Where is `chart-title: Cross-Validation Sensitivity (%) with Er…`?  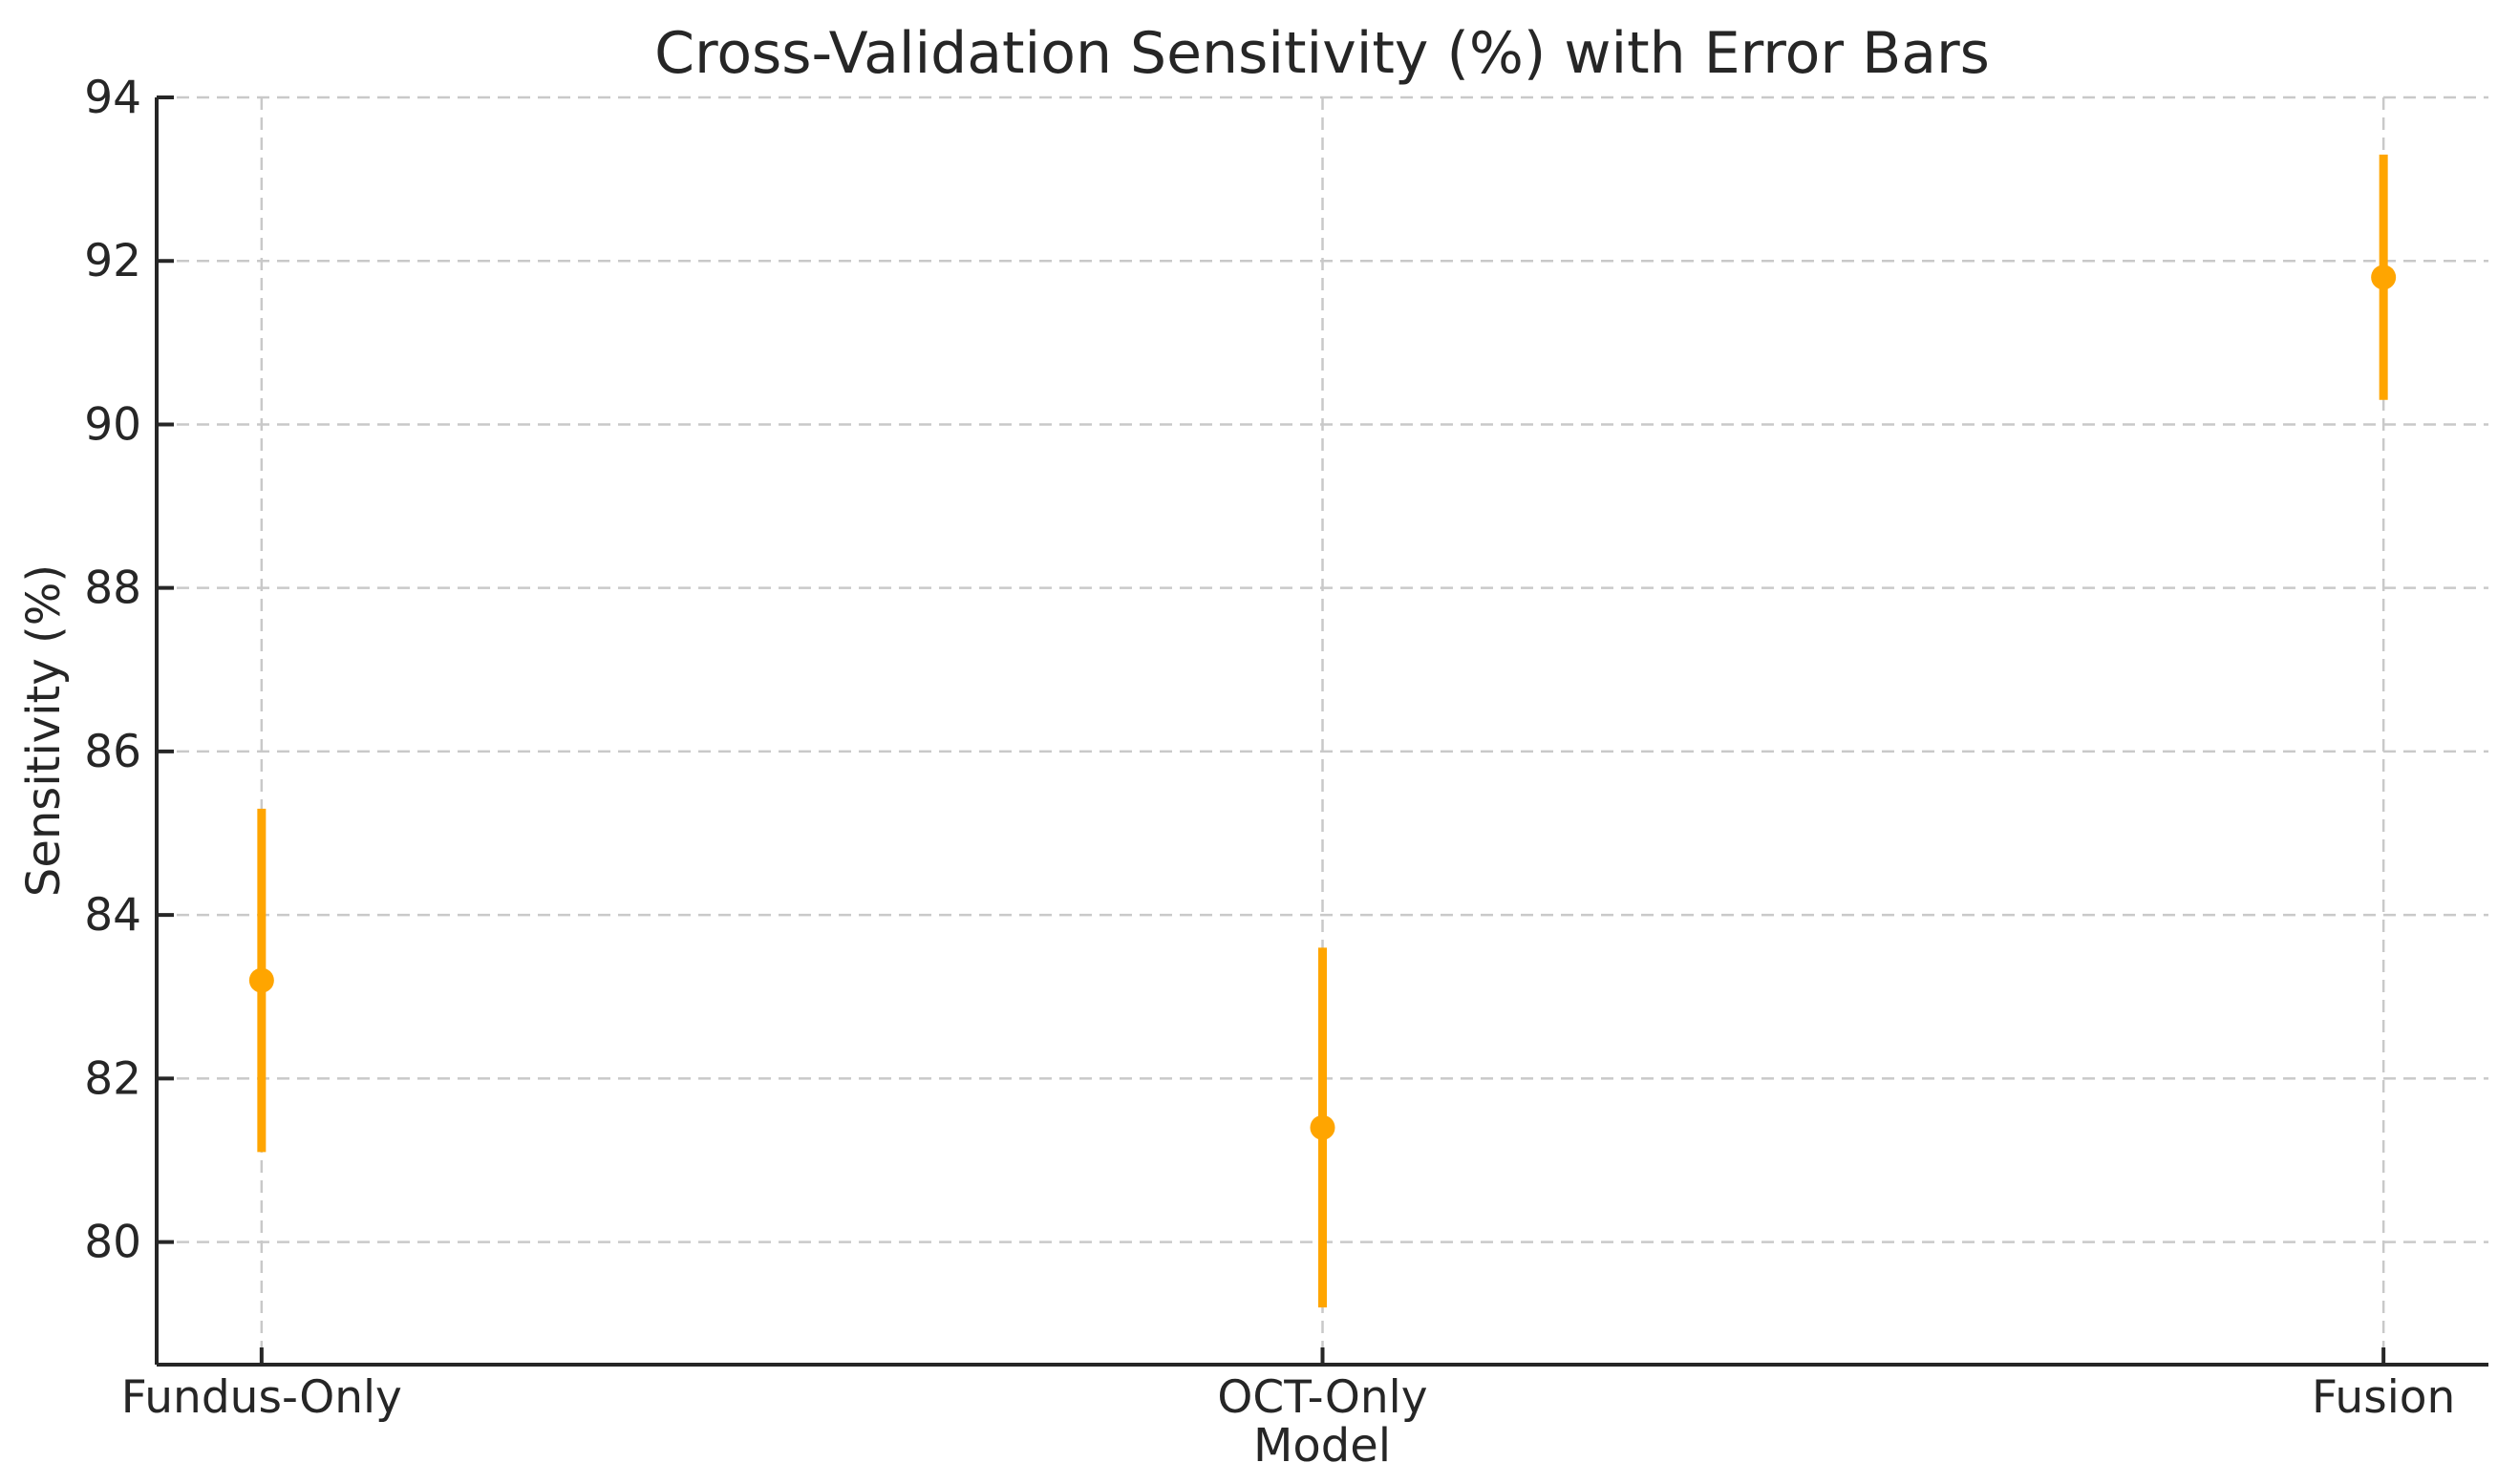
chart-title: Cross-Validation Sensitivity (%) with Er… is located at coordinates (1322, 54).